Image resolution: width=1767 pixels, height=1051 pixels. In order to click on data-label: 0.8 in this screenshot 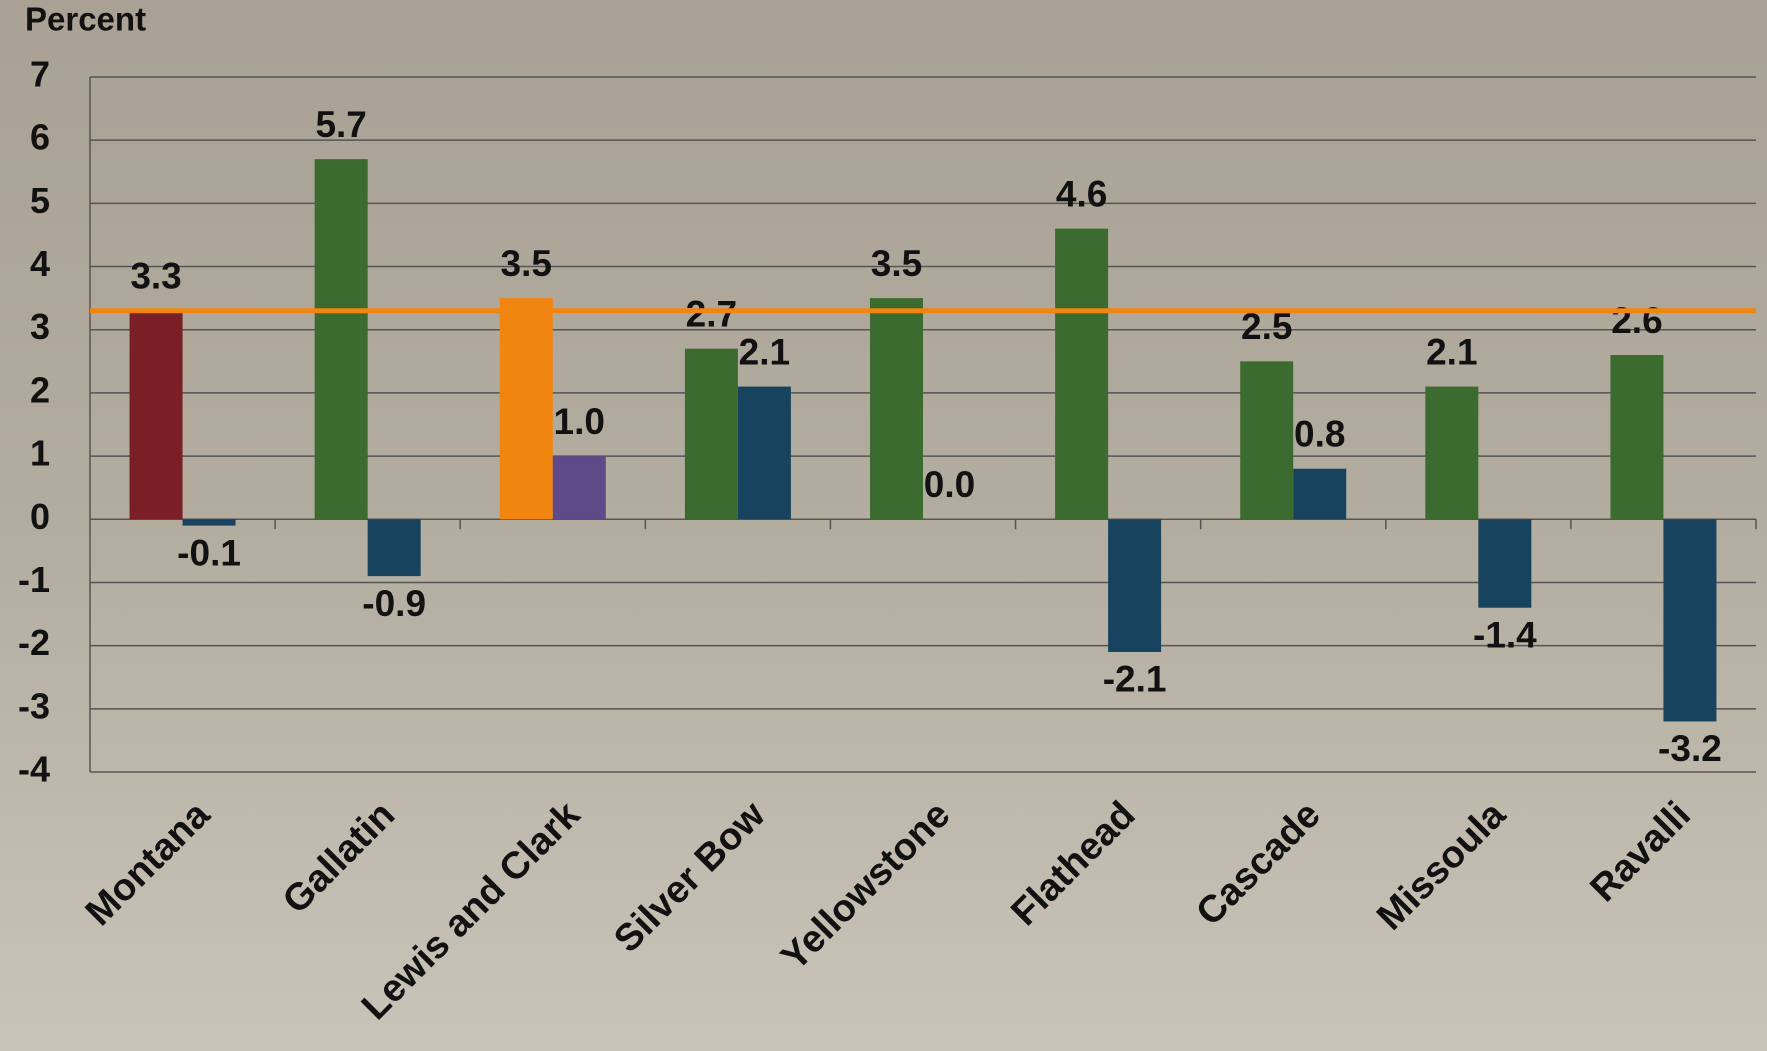, I will do `click(1319, 434)`.